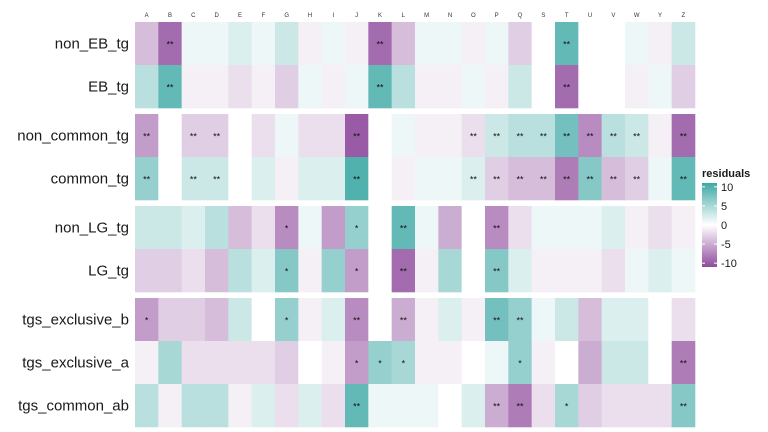  I want to click on column-label-Y: Y, so click(660, 16).